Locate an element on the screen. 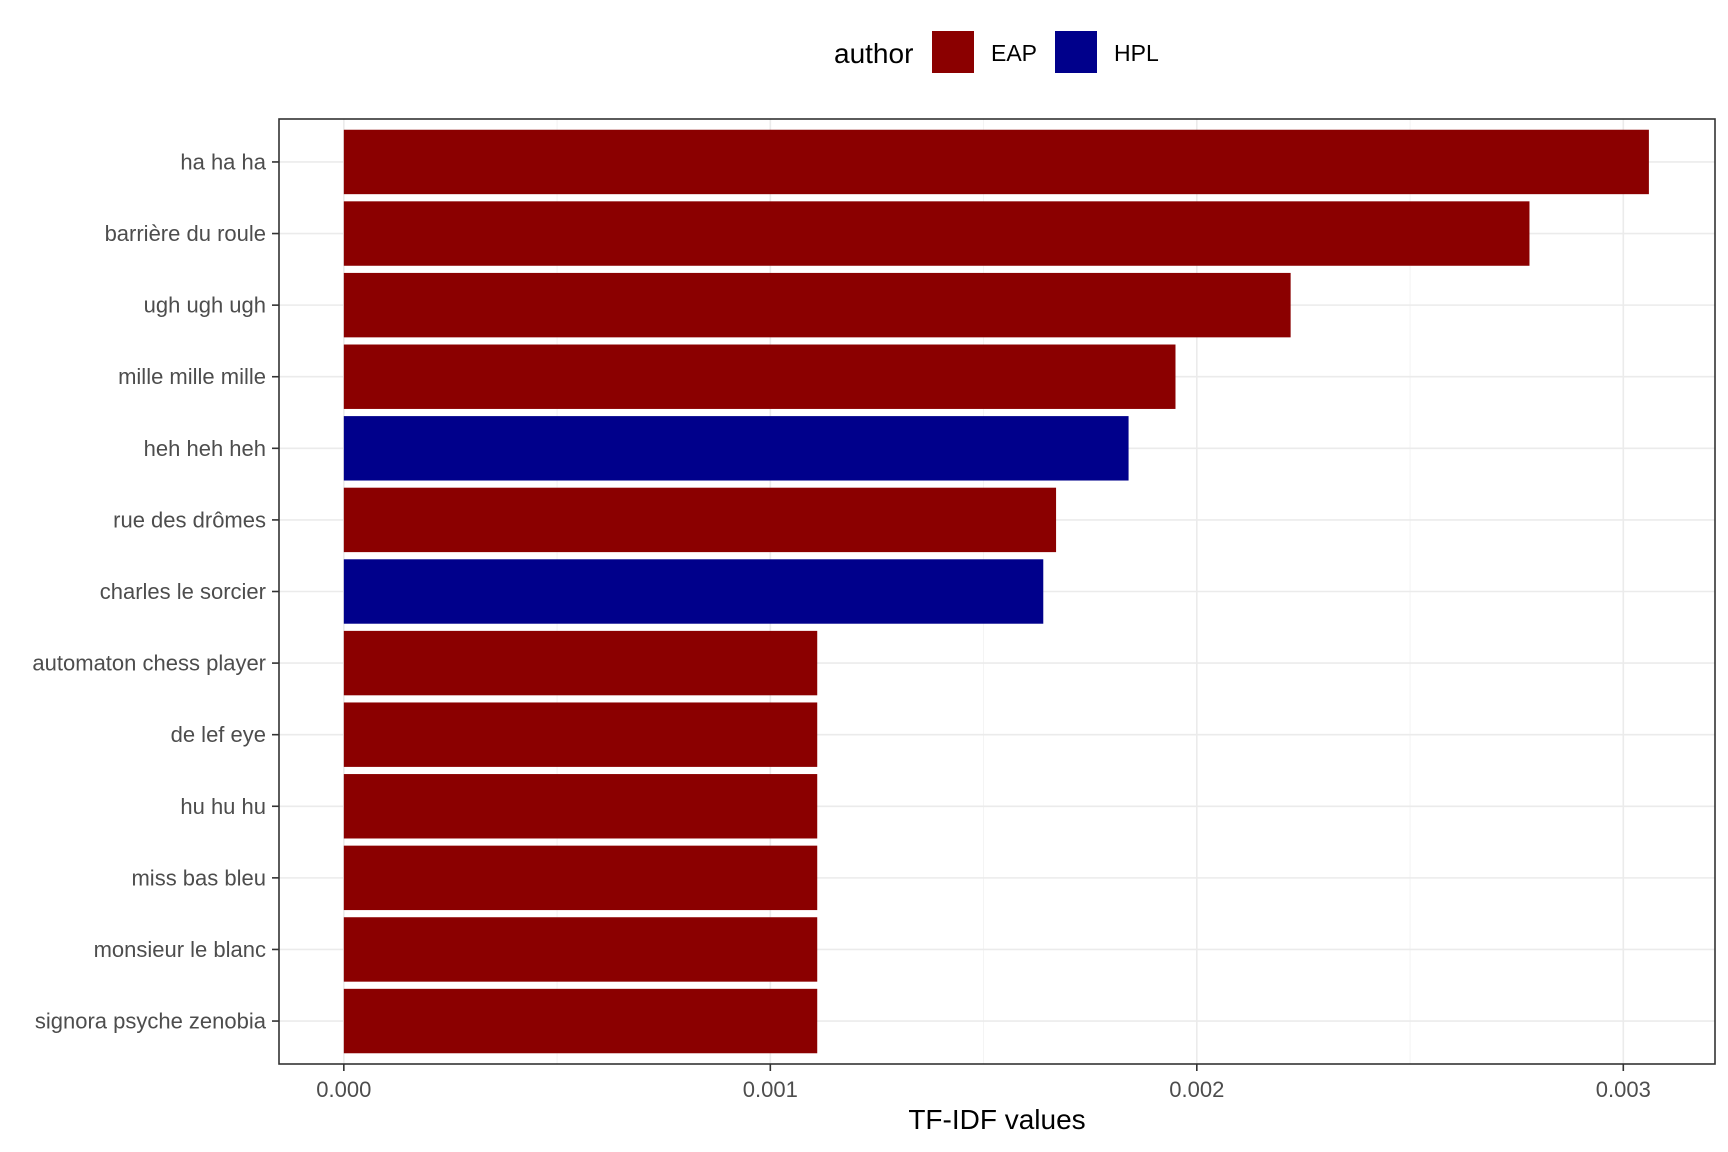  x-axis: 0.000 0.001 0.002 0.003 is located at coordinates (983, 1083).